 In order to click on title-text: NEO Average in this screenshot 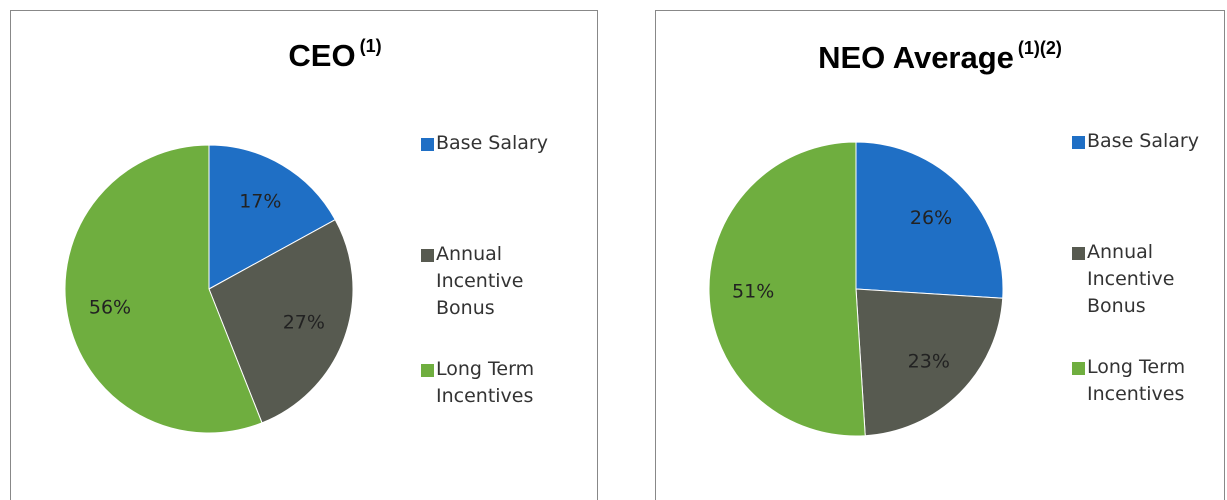, I will do `click(916, 57)`.